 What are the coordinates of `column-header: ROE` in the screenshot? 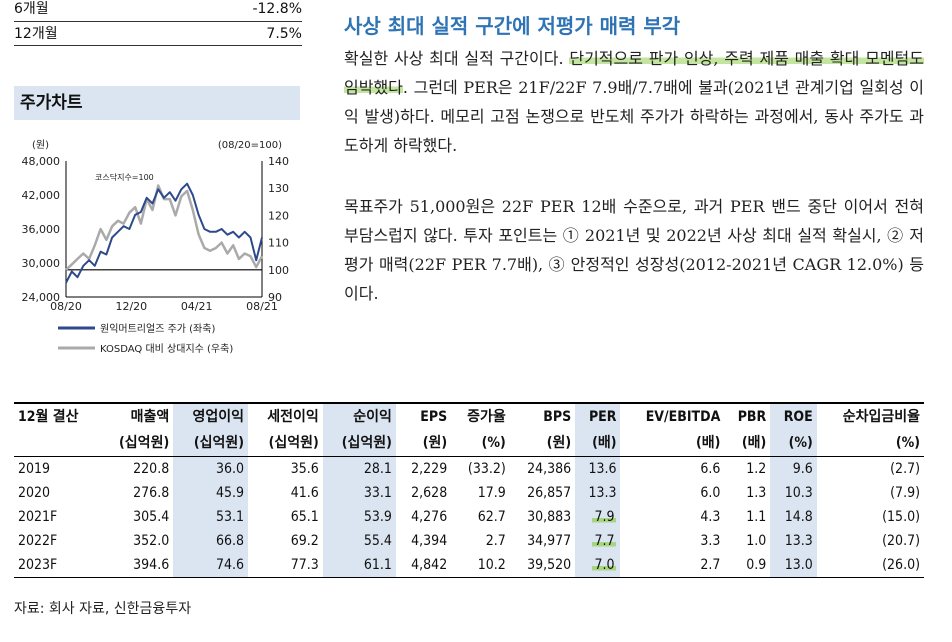 It's located at (793, 416).